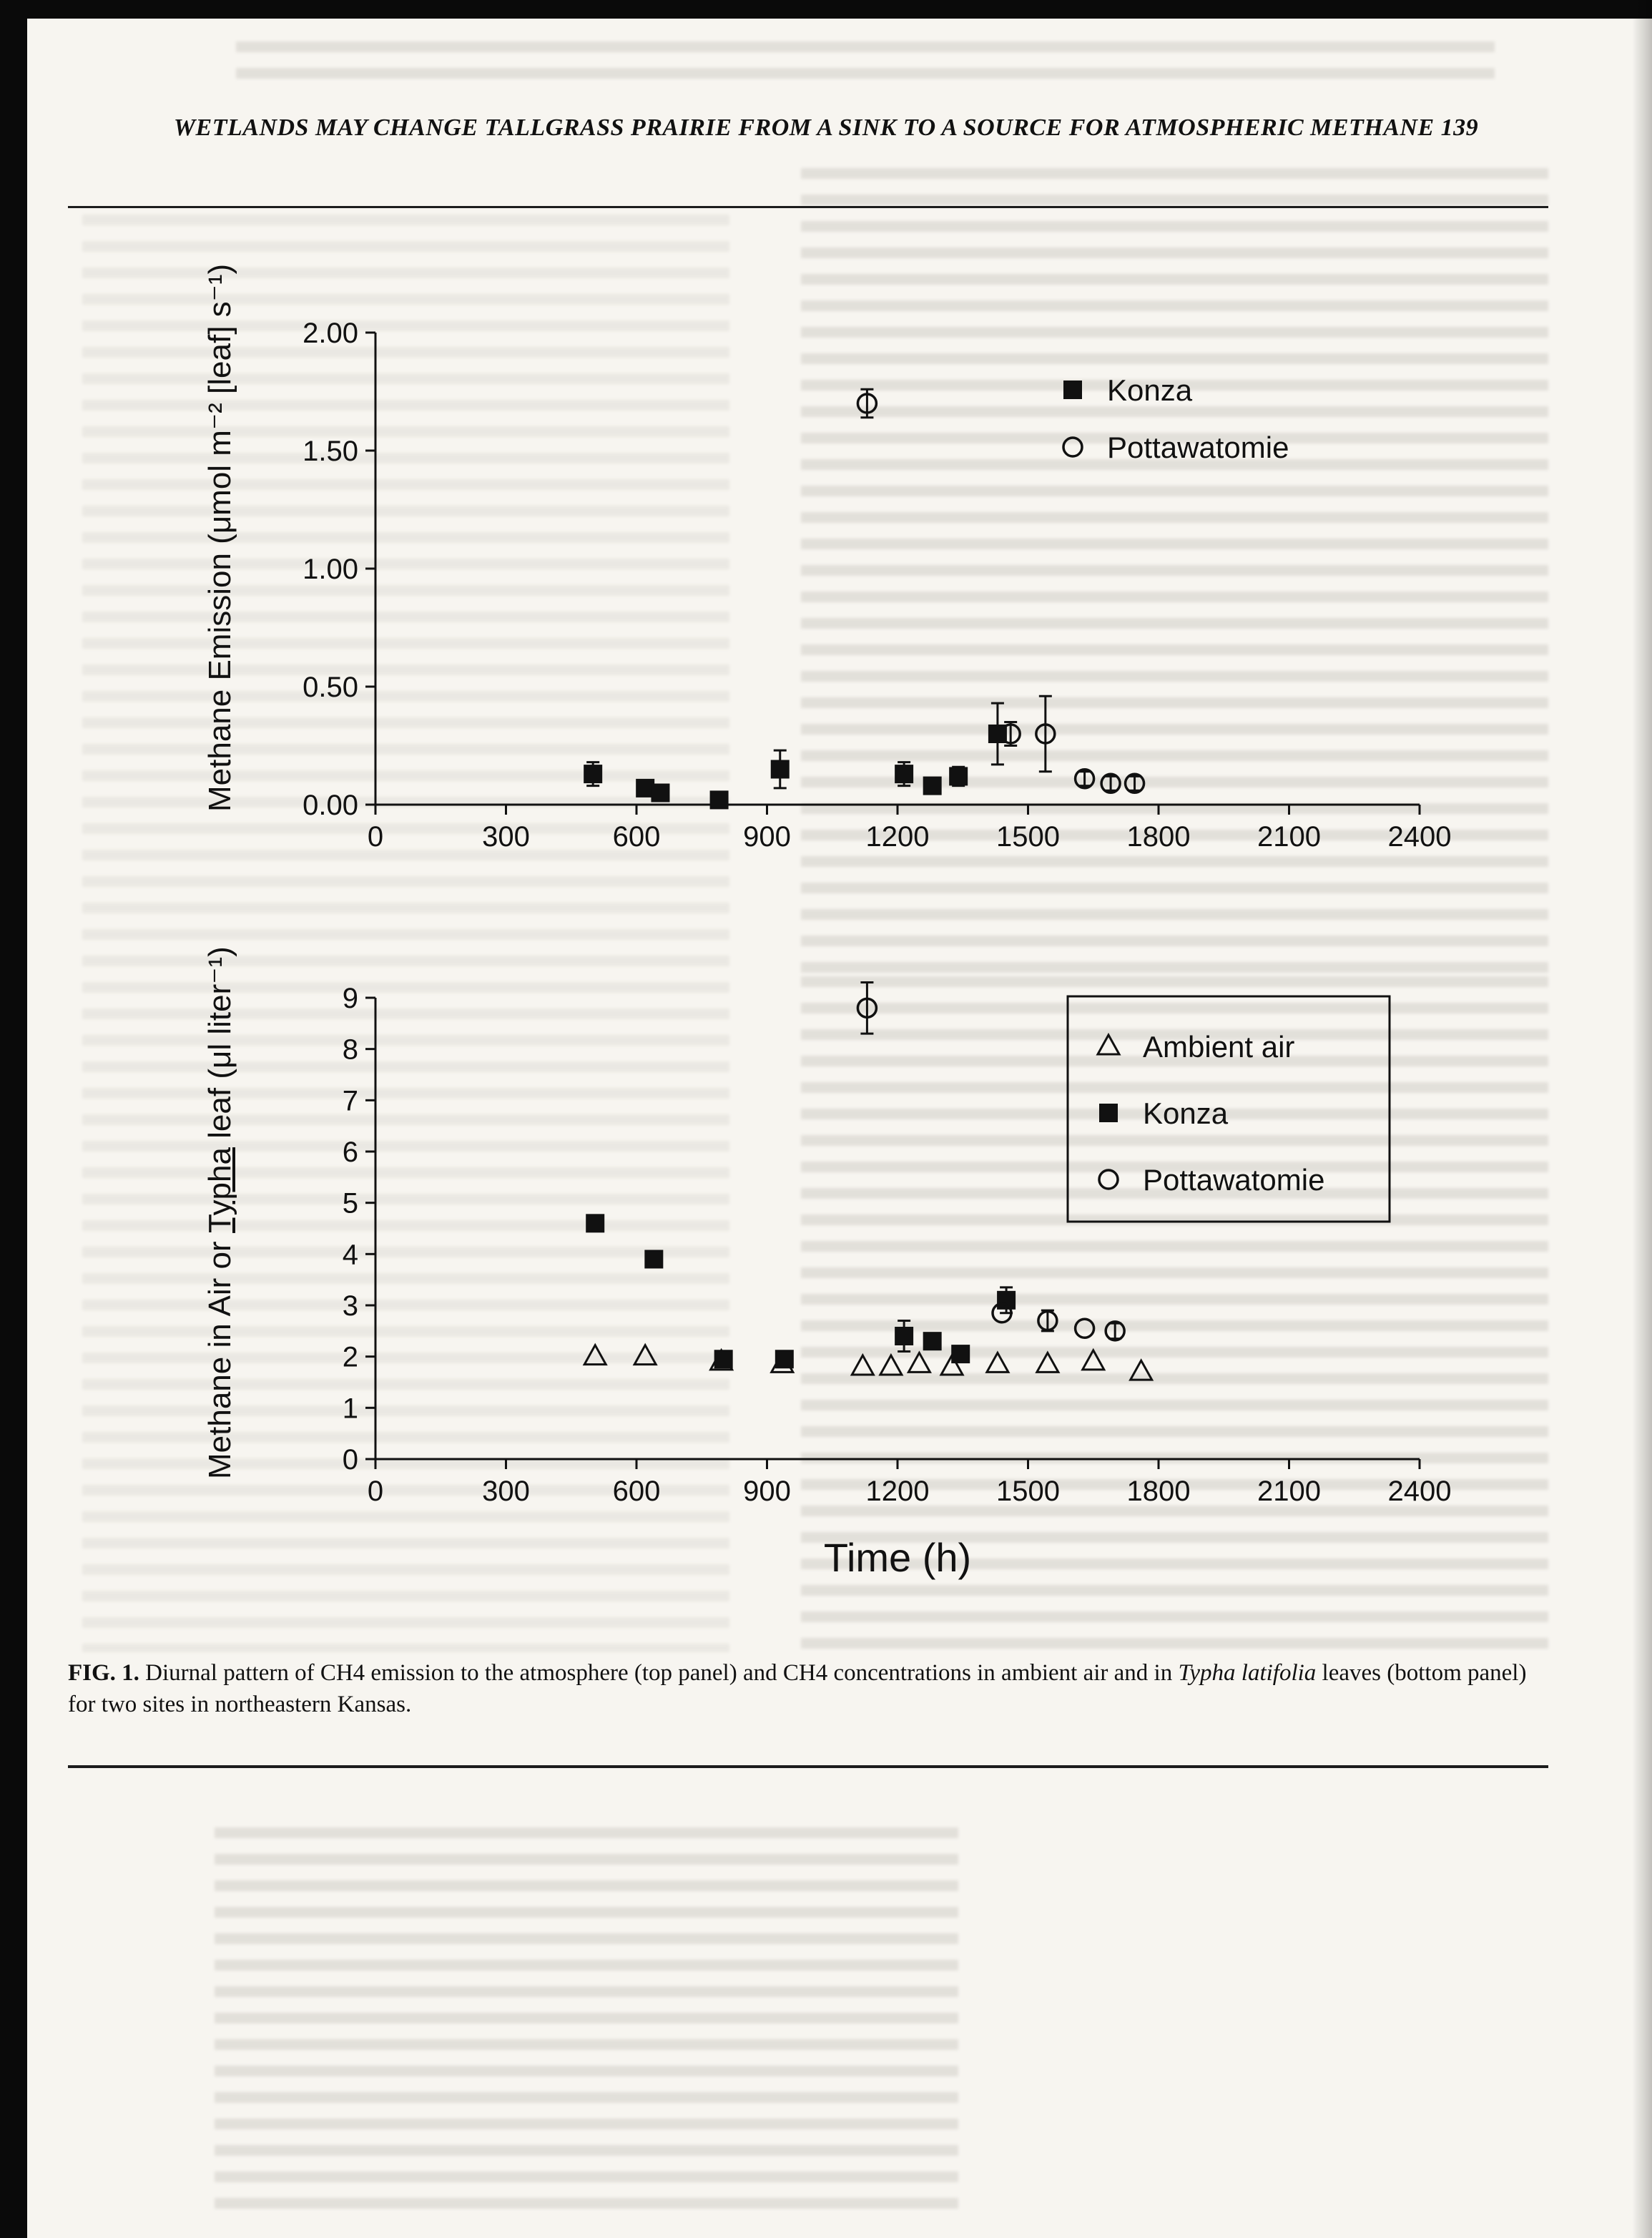 This screenshot has height=2238, width=1652. I want to click on svg-text: 6, so click(351, 1152).